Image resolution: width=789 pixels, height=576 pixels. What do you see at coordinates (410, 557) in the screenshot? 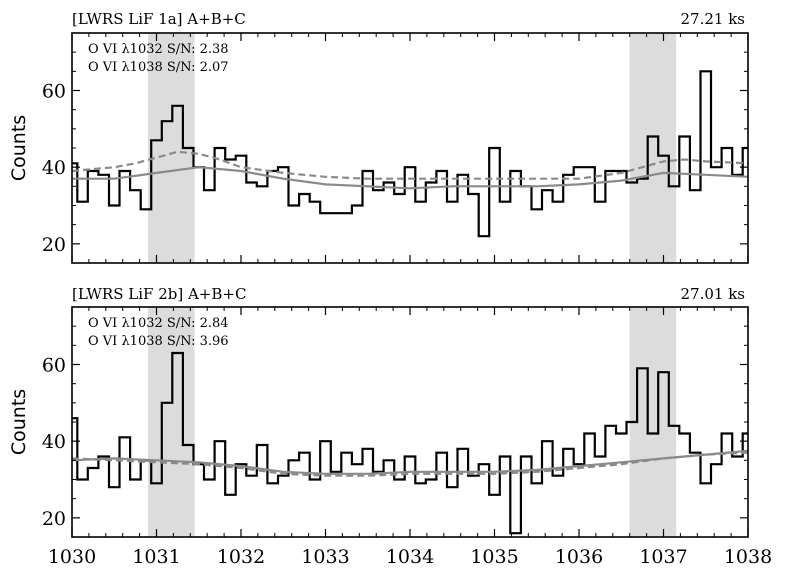
I see `panel-bottom-xtick-label: 1034` at bounding box center [410, 557].